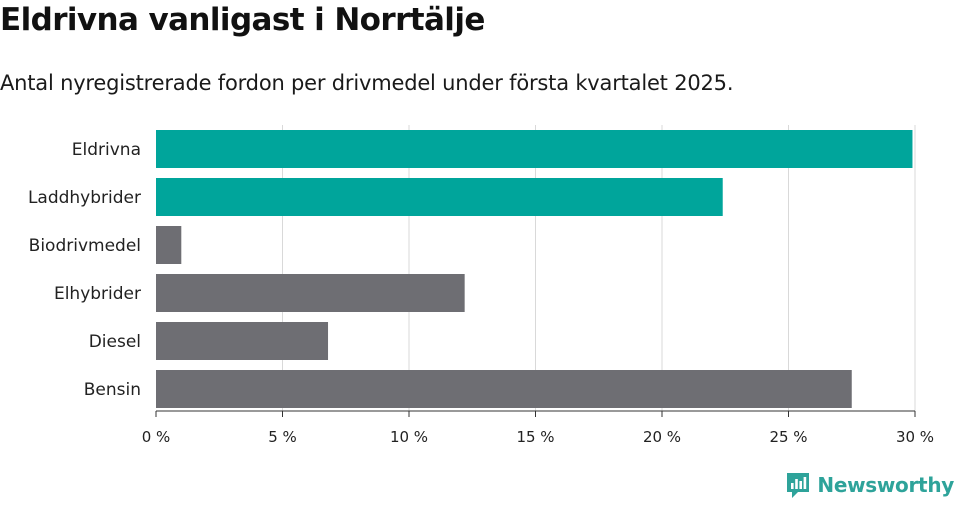 The height and width of the screenshot is (505, 960). Describe the element at coordinates (439, 197) in the screenshot. I see `bar-laddhybrider` at that location.